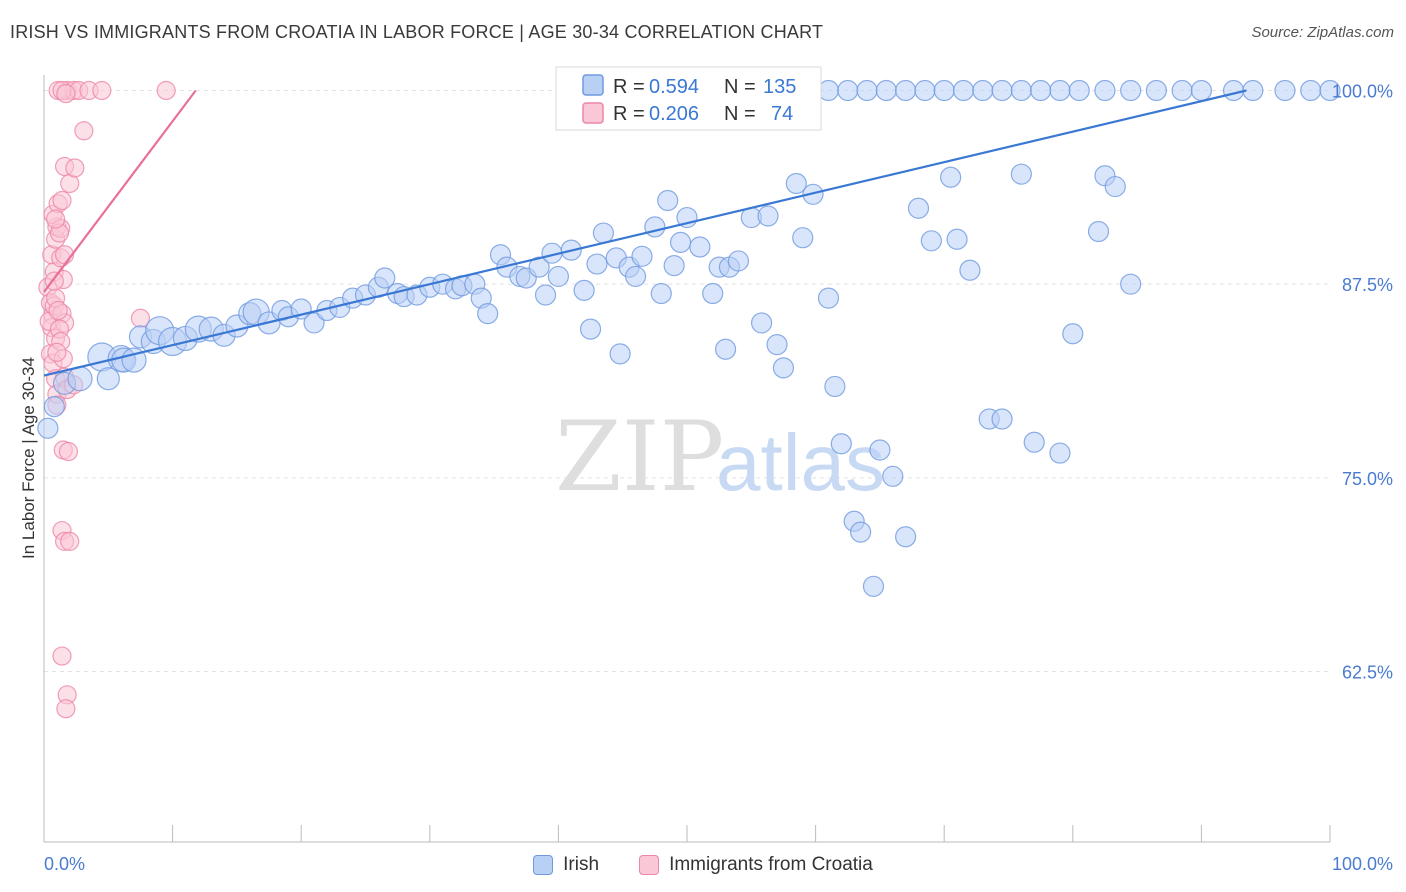 The width and height of the screenshot is (1406, 892). I want to click on x-tick-label-1: 100.0%, so click(1362, 864).